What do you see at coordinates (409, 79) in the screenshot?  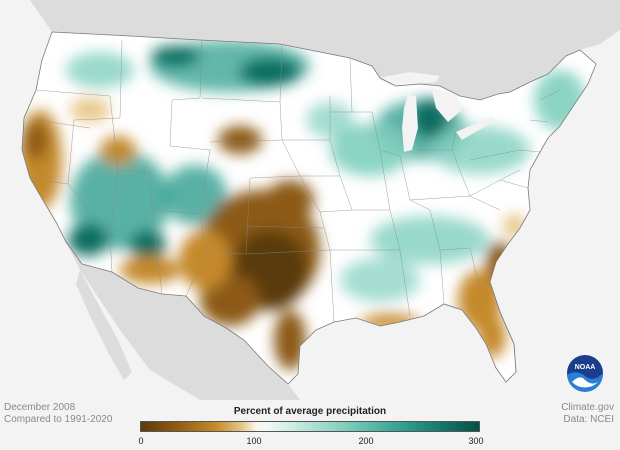 I see `lake-superior` at bounding box center [409, 79].